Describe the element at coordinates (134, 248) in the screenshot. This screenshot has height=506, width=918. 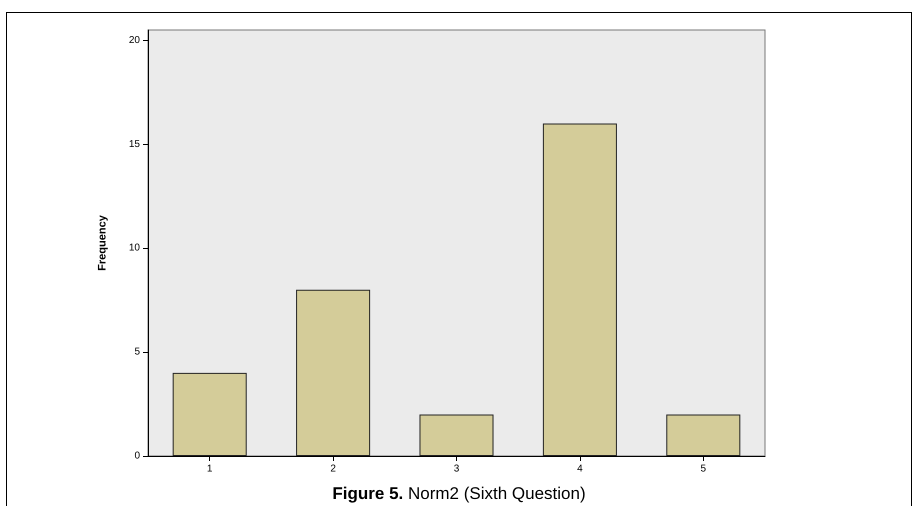
I see `y-tick-label: 10` at that location.